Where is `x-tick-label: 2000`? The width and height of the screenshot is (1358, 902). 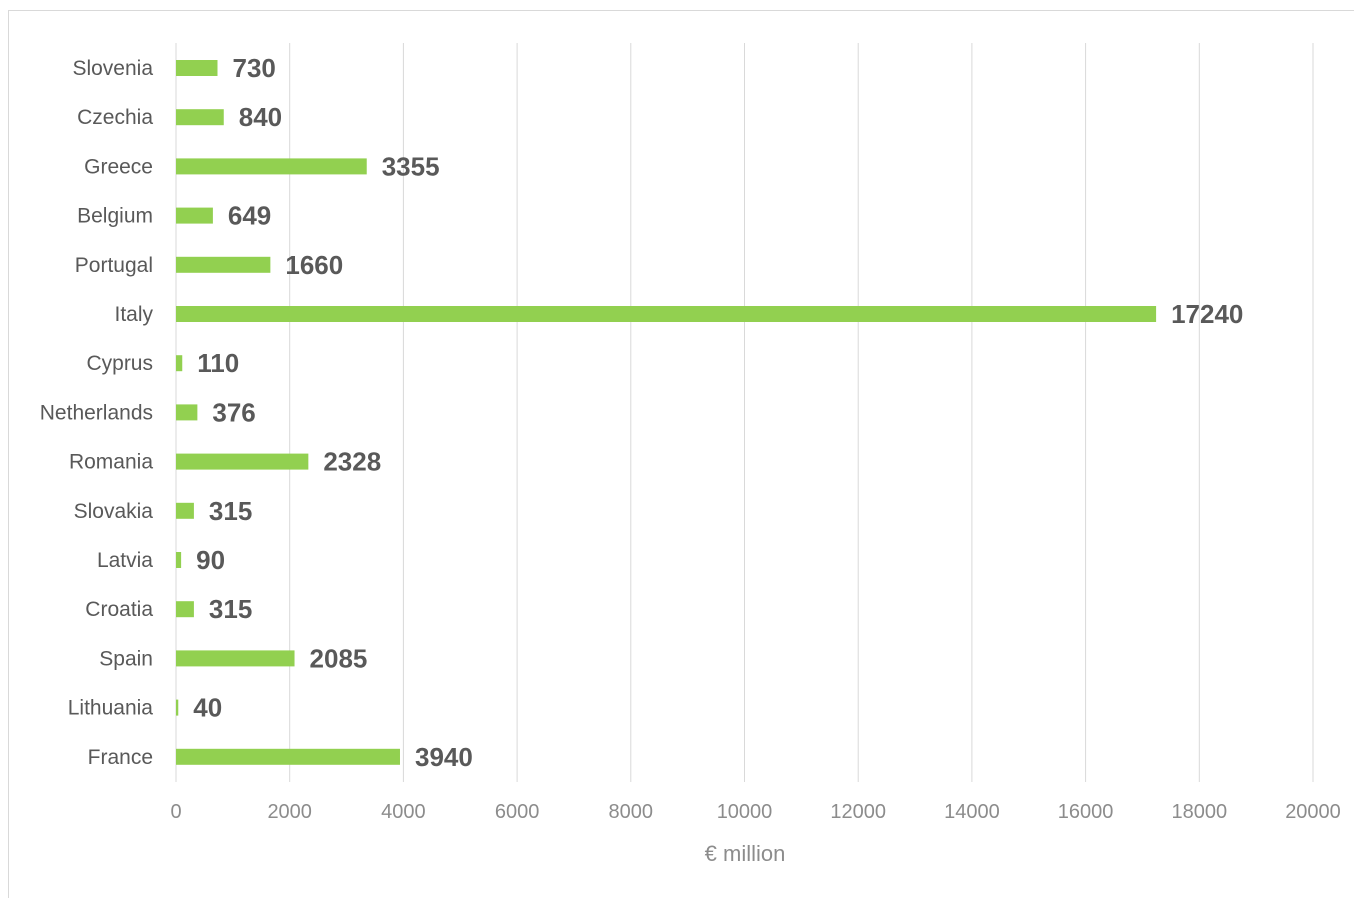
x-tick-label: 2000 is located at coordinates (289, 812).